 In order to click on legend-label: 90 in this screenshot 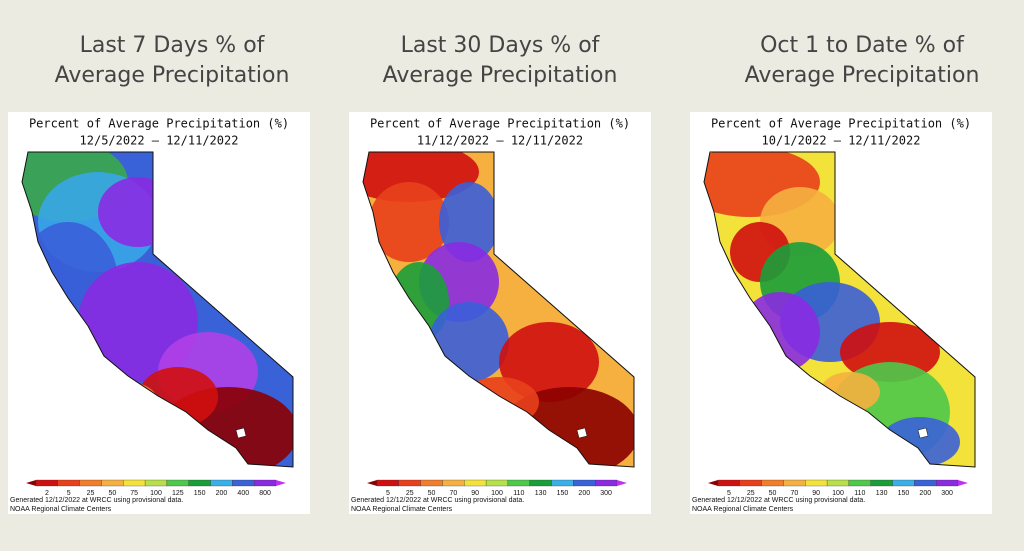, I will do `click(475, 493)`.